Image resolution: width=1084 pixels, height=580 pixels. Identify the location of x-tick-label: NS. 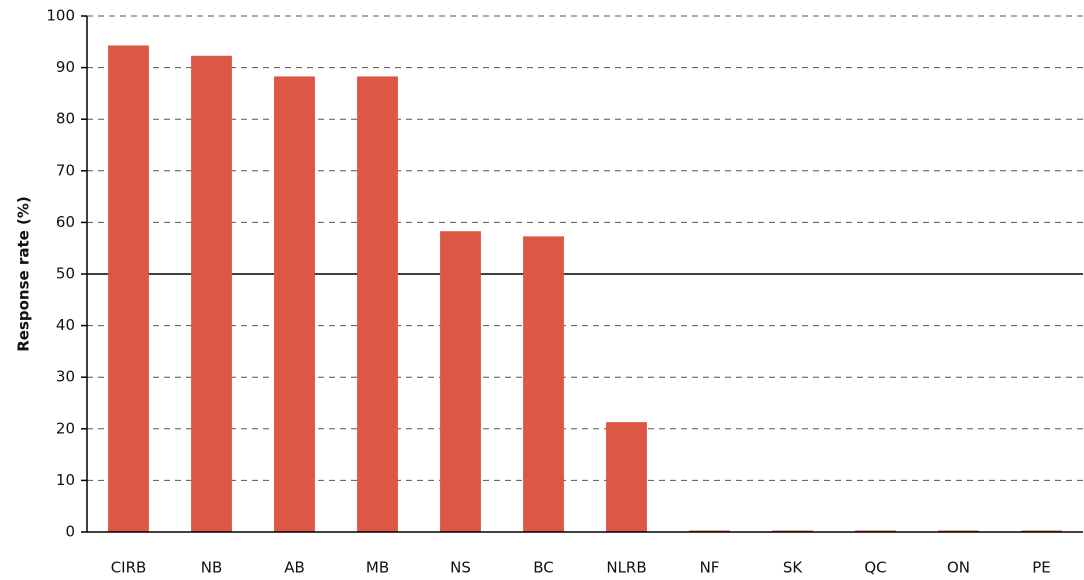
(460, 568).